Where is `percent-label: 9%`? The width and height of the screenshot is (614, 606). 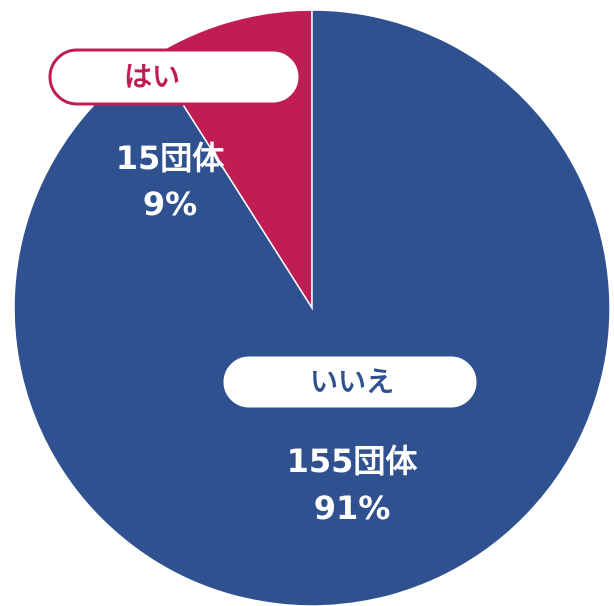
percent-label: 9% is located at coordinates (170, 204).